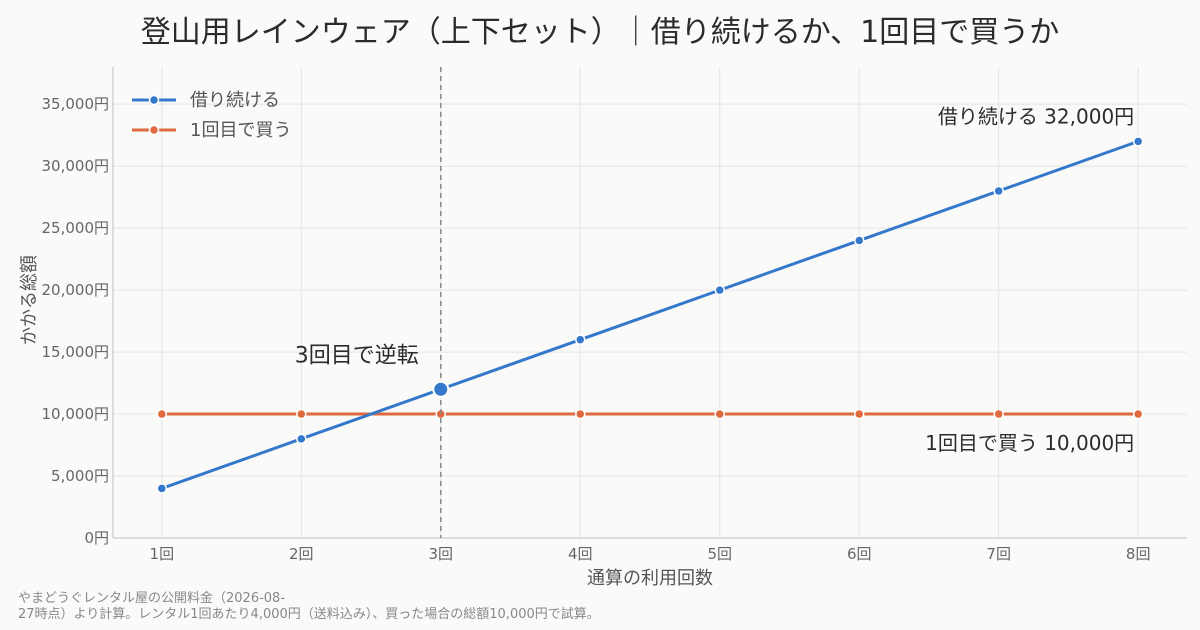 The height and width of the screenshot is (630, 1200). I want to click on x-tick-label: 6回, so click(859, 554).